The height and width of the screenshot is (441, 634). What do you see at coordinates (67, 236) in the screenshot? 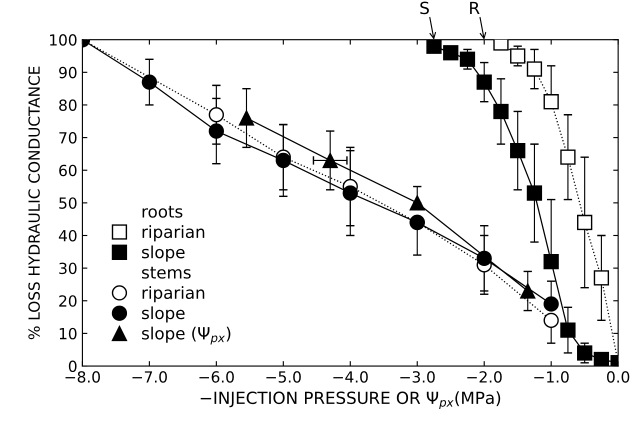
I see `y-tick-label: 40` at bounding box center [67, 236].